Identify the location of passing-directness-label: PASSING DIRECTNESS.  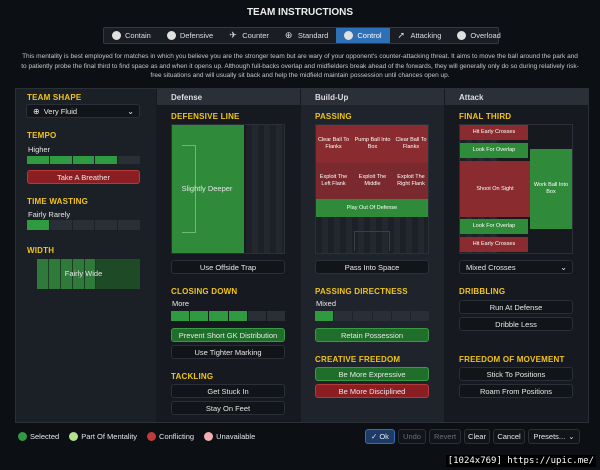
(361, 291).